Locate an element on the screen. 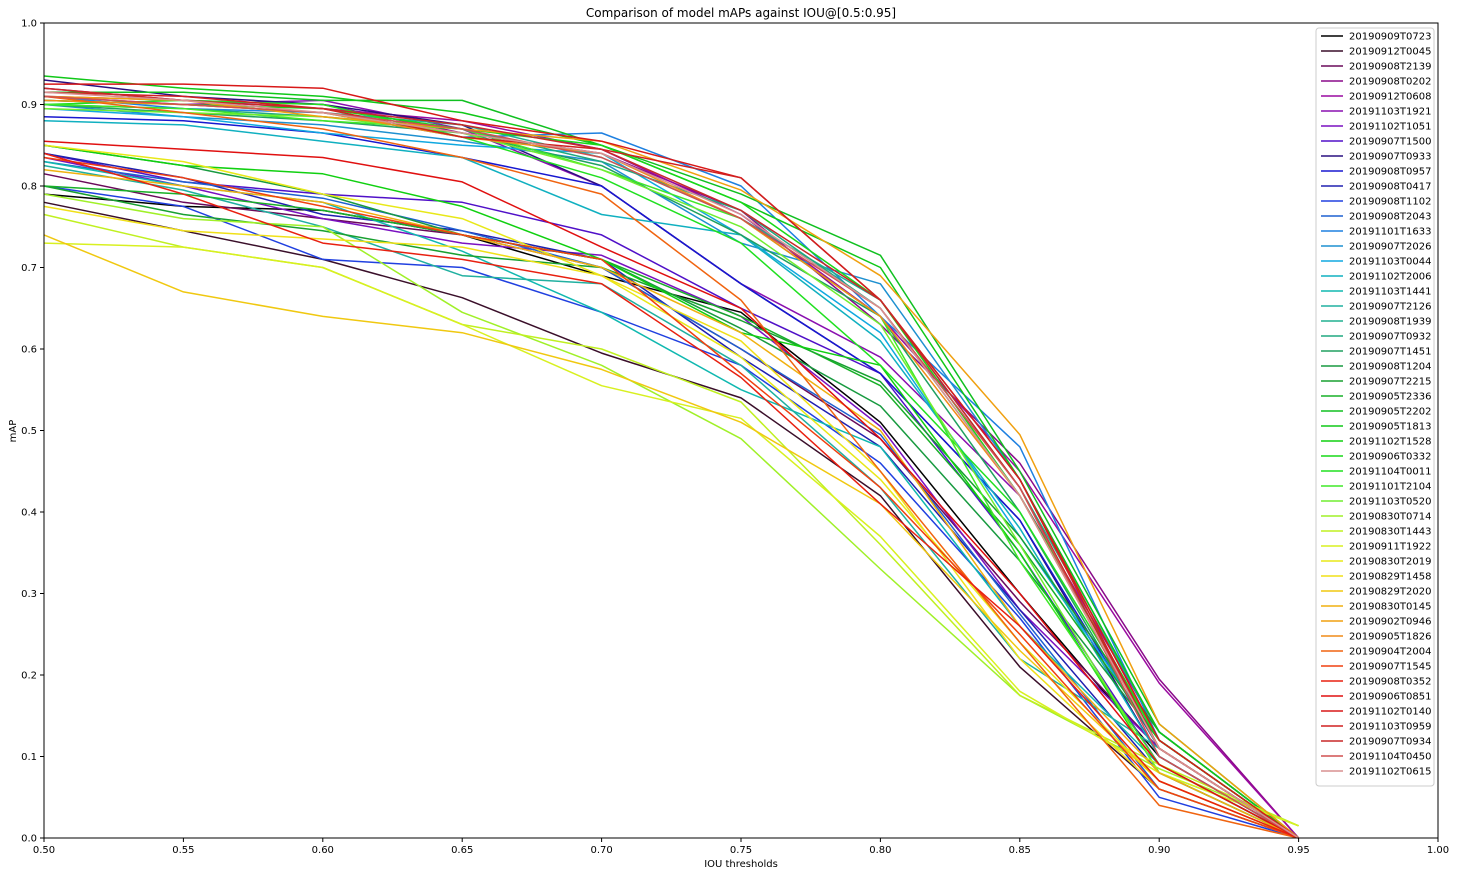 Image resolution: width=1457 pixels, height=876 pixels. x-tick-label: 0.80 is located at coordinates (880, 850).